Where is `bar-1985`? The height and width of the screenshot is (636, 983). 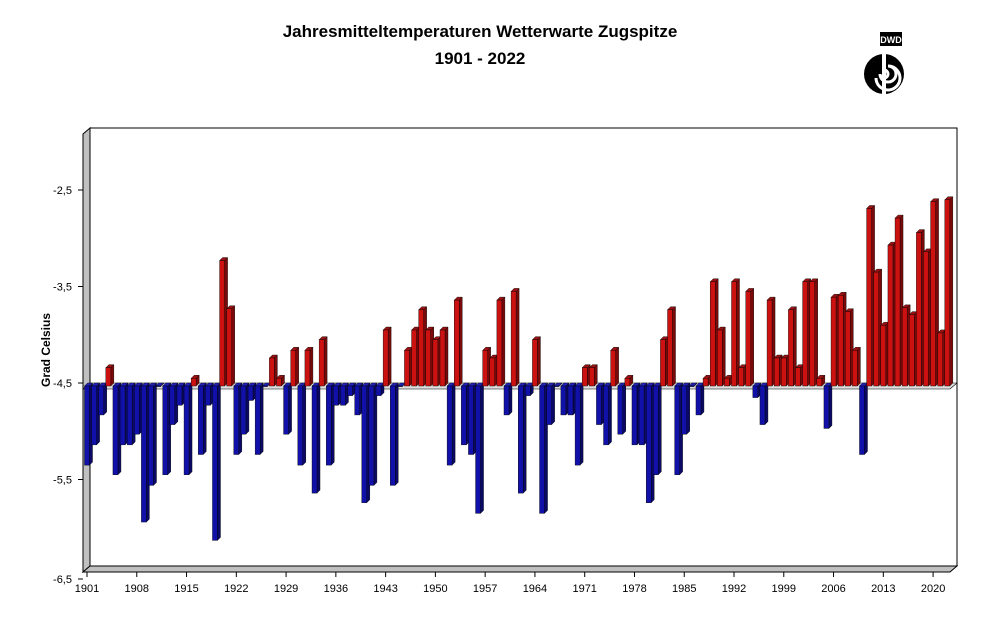 bar-1985 is located at coordinates (686, 408).